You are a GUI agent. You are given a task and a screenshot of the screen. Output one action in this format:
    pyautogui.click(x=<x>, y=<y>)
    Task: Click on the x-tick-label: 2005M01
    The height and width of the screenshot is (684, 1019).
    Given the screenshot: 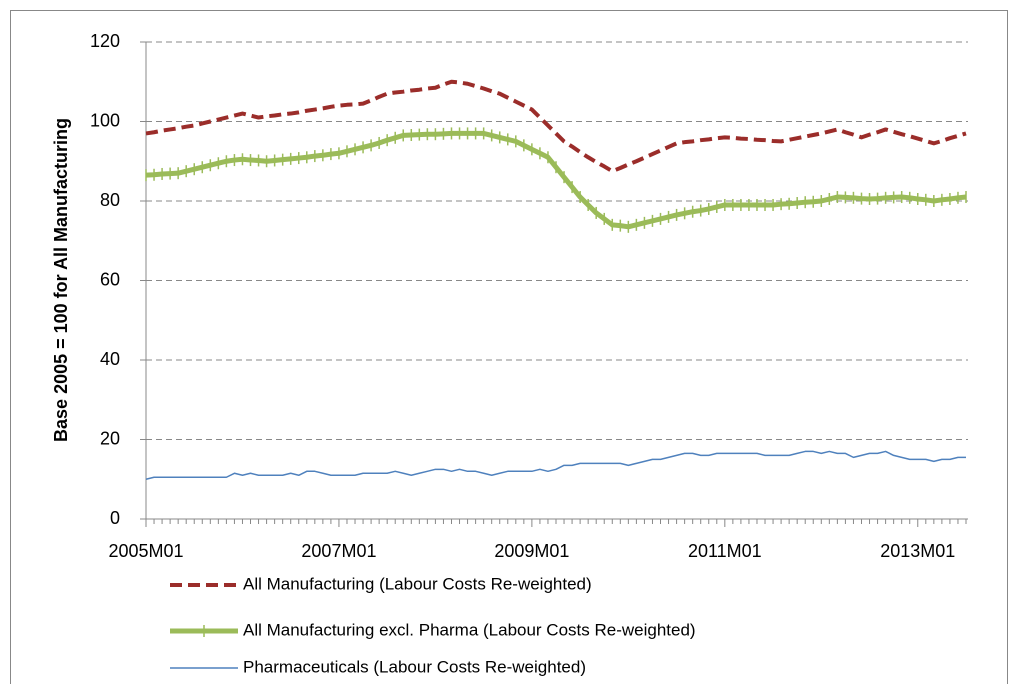 What is the action you would take?
    pyautogui.click(x=145, y=551)
    